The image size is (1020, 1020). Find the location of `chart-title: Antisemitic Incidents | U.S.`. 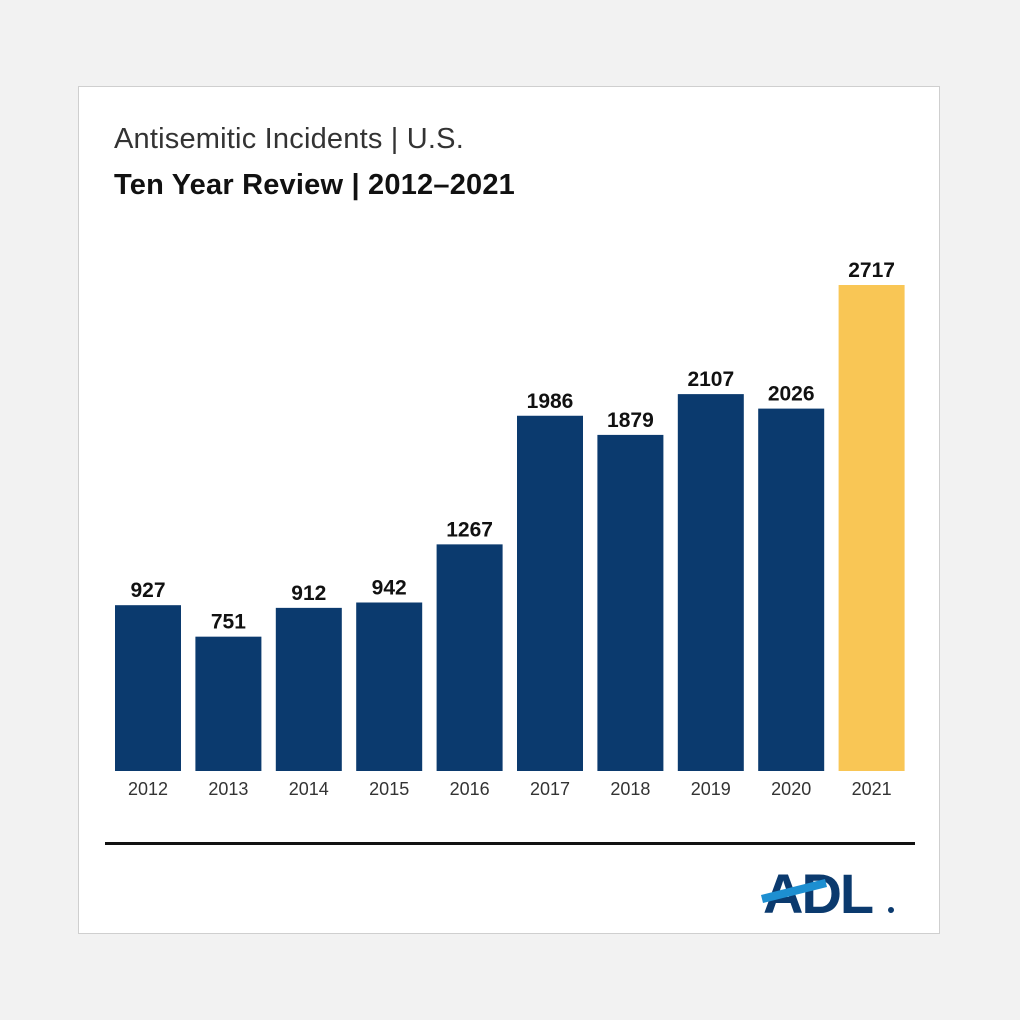

chart-title: Antisemitic Incidents | U.S. is located at coordinates (289, 139).